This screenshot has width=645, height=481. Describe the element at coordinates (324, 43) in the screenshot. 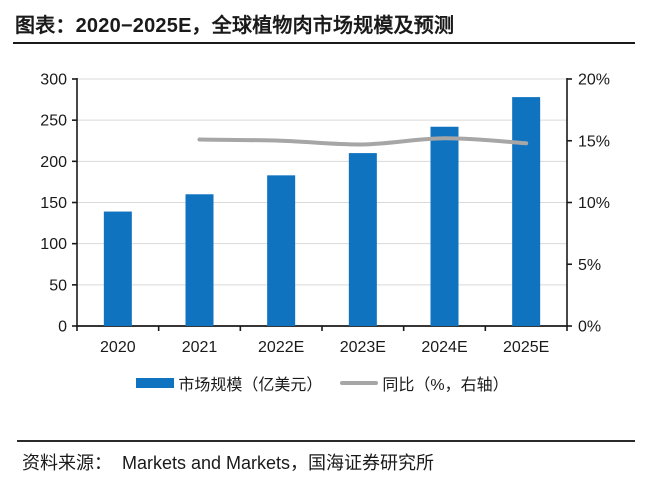

I see `title-divider` at that location.